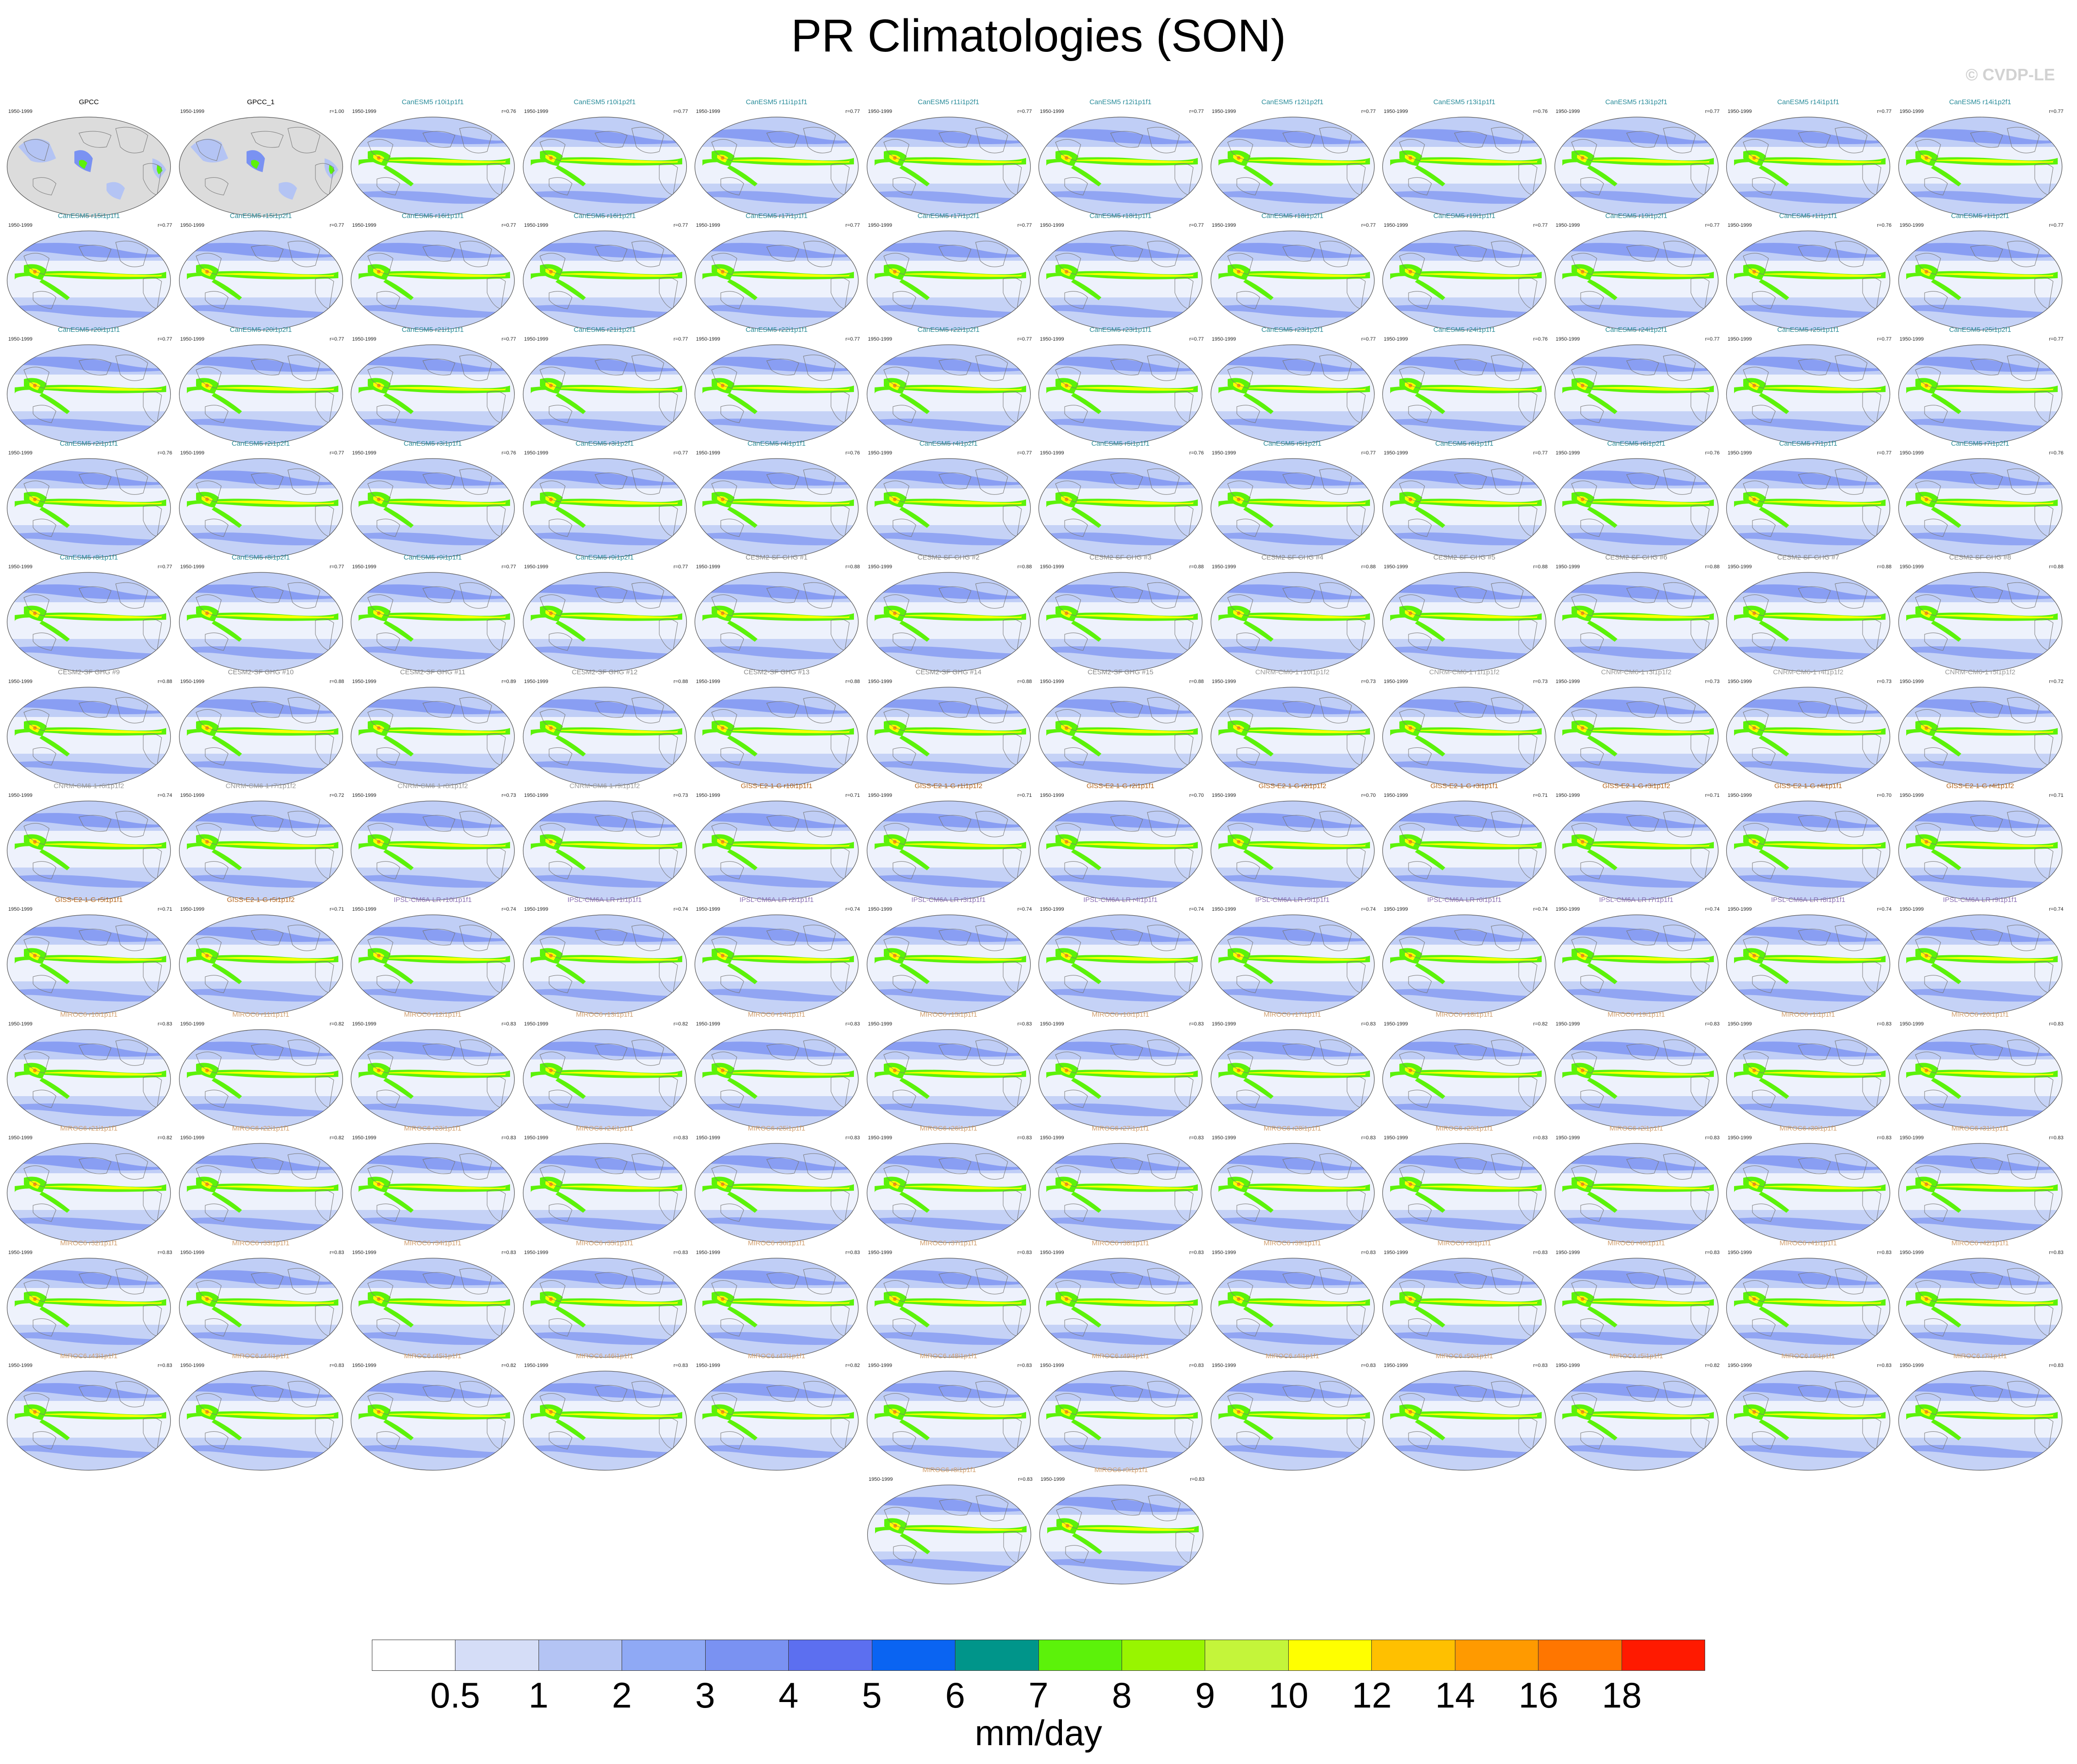  Describe the element at coordinates (89, 1208) in the screenshot. I see `map-panel: MIROC6 r21i1p1f1 1950-1999 r=0.82` at that location.